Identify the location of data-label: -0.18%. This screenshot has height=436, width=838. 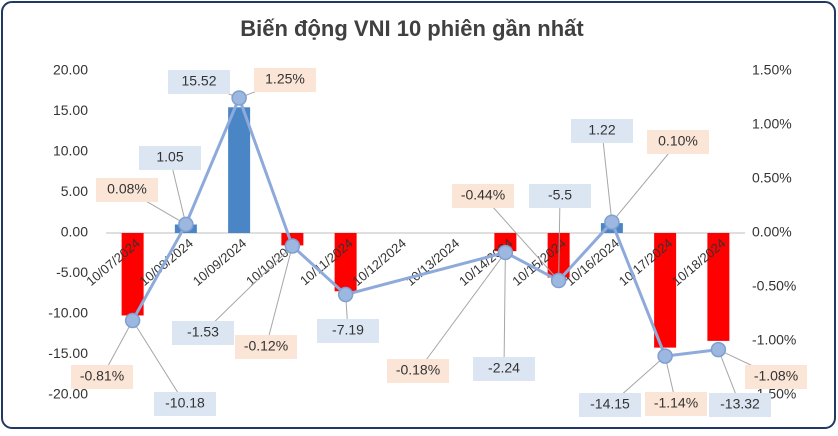
(418, 370).